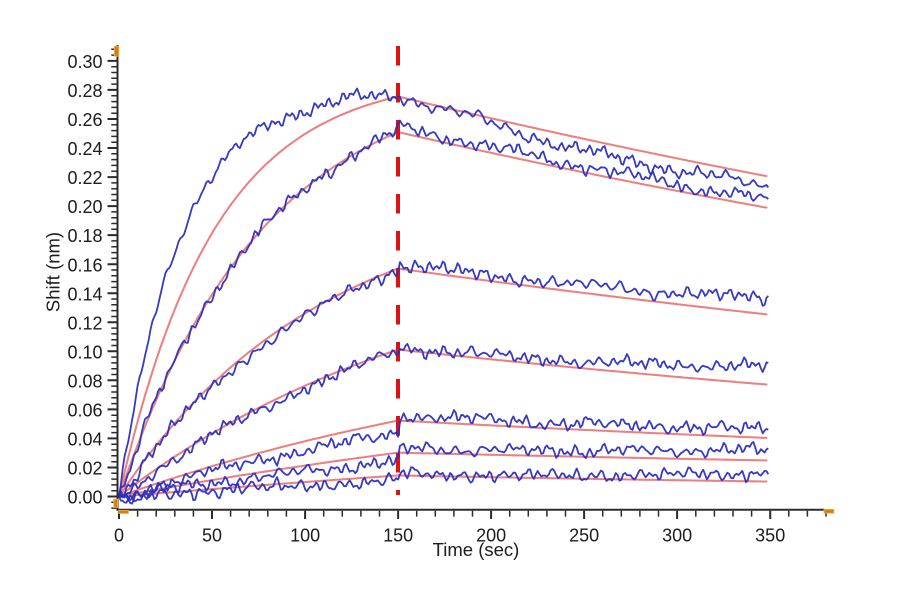 The width and height of the screenshot is (900, 600). I want to click on svg-text: 300, so click(677, 536).